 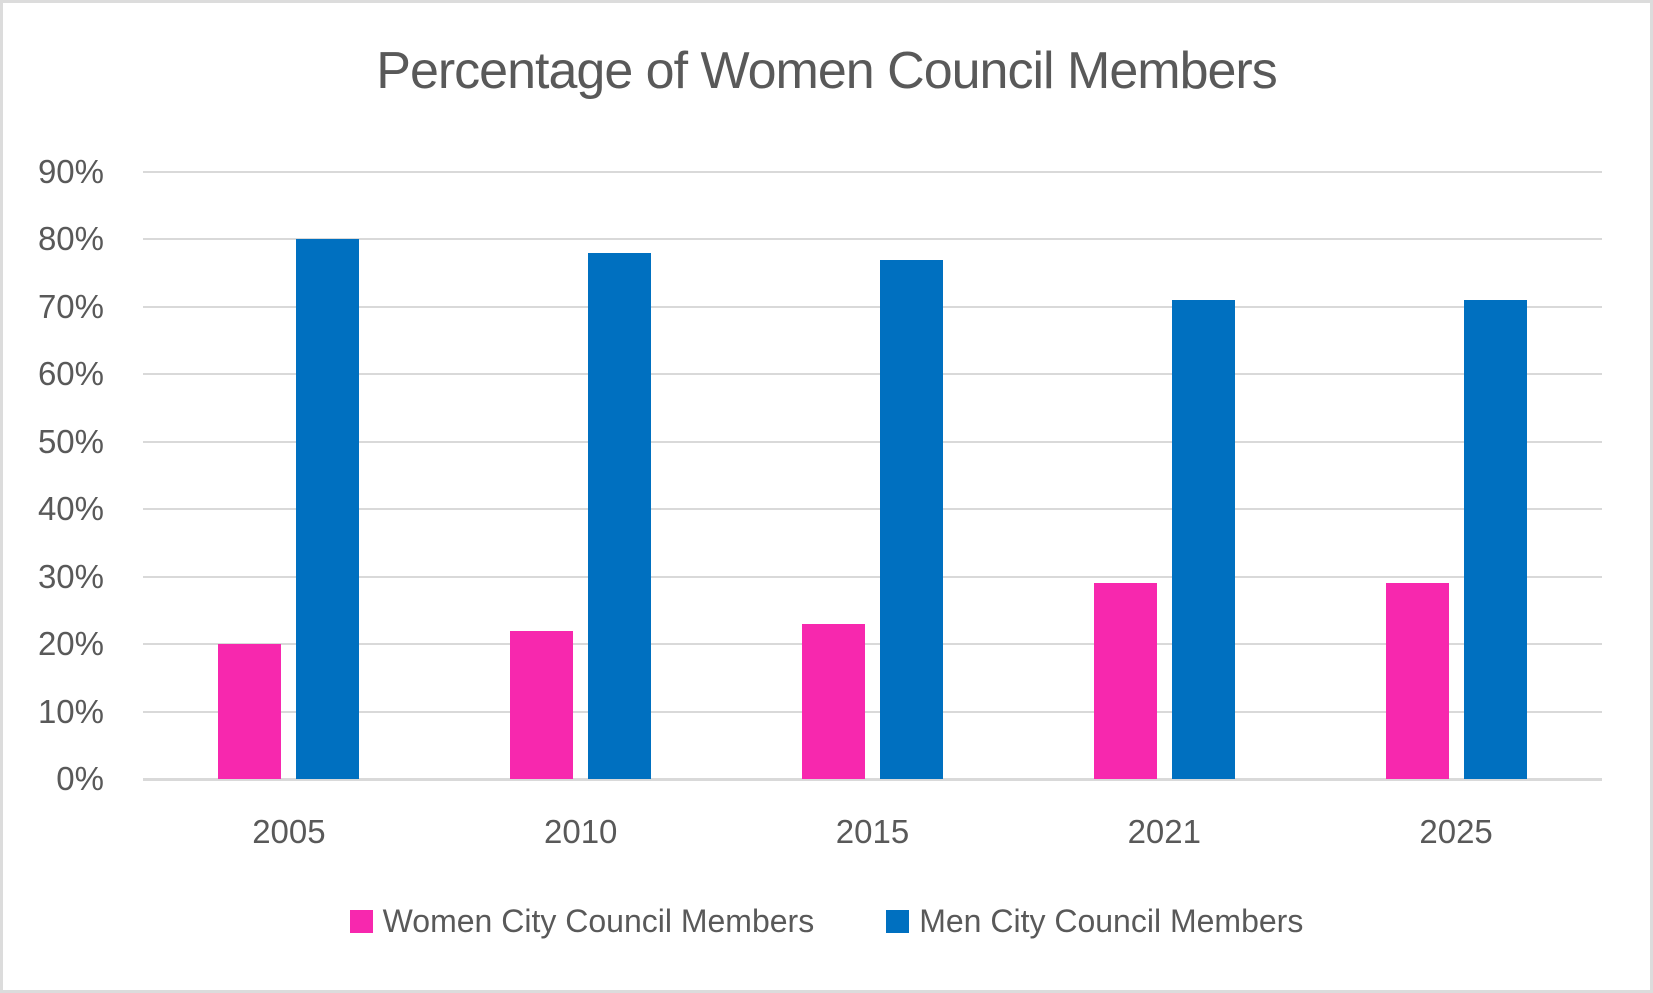 I want to click on y-tick-label: 70%, so click(x=70, y=306).